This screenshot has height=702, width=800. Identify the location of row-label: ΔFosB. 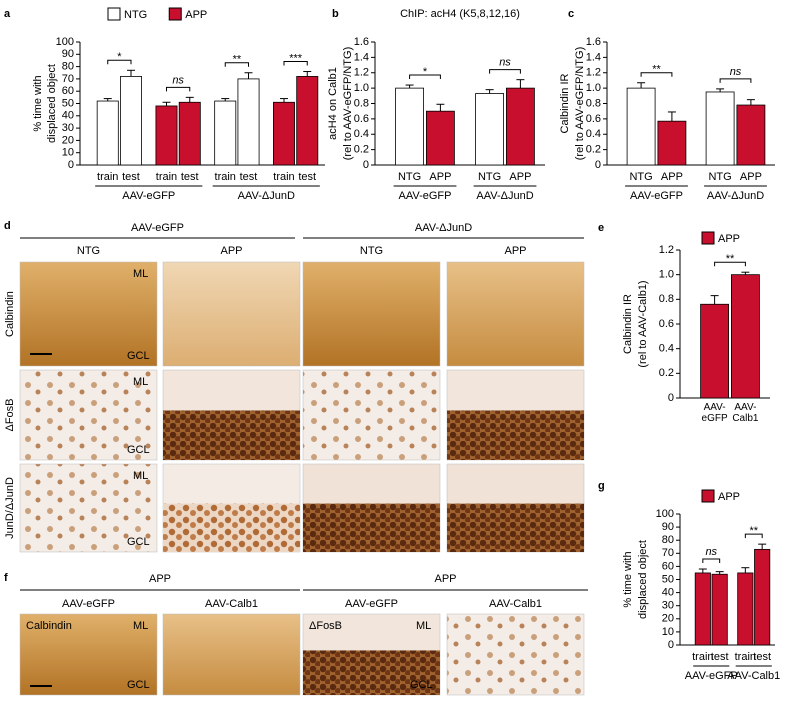
(10, 414).